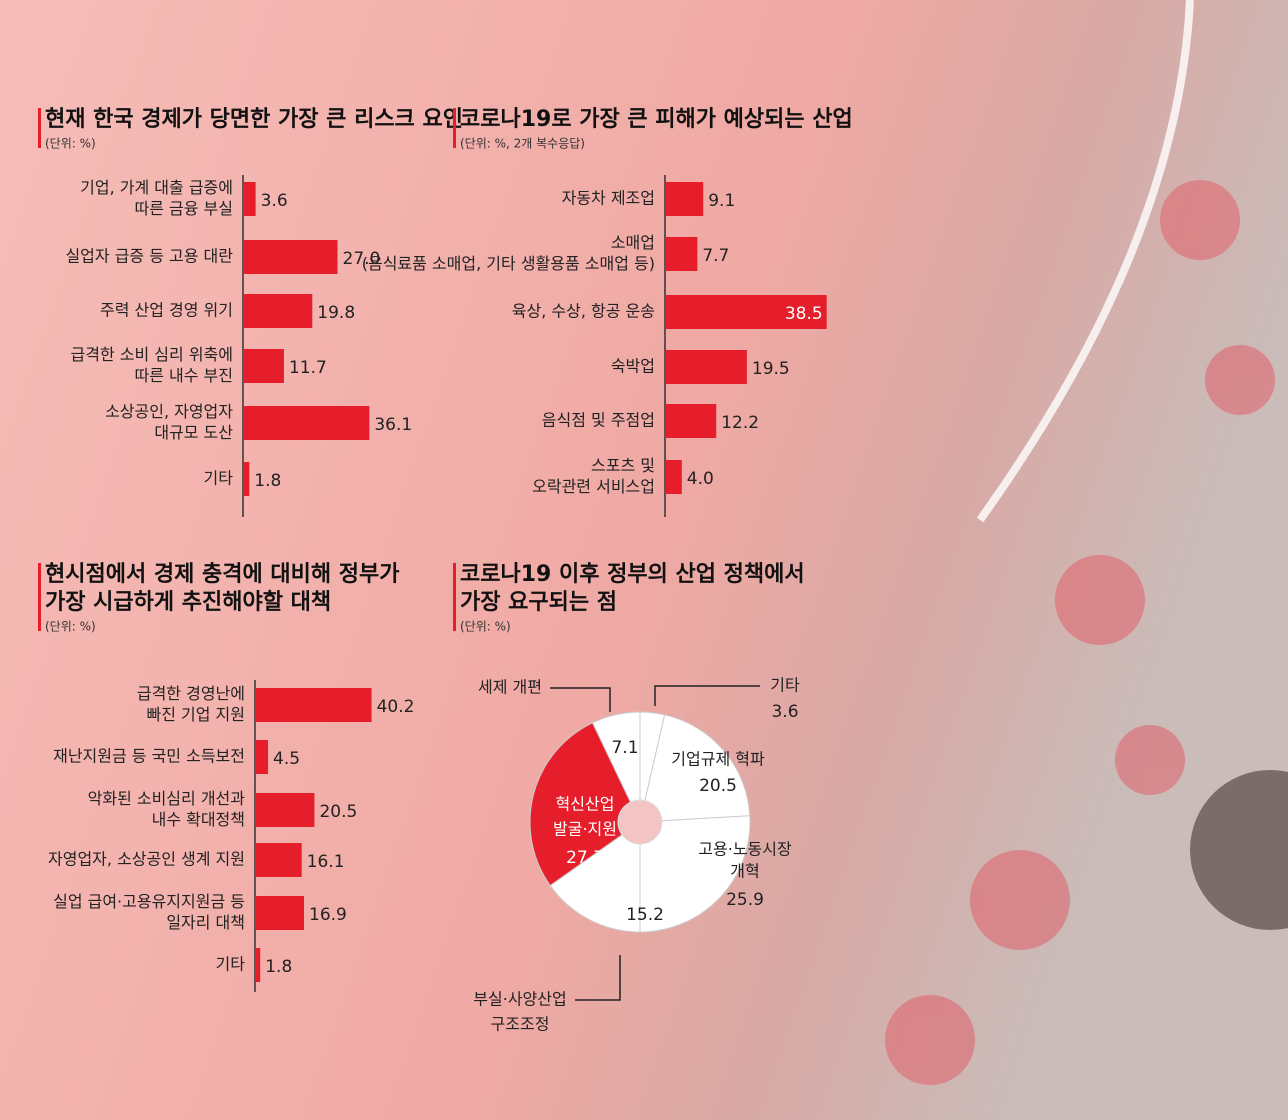 This screenshot has height=1120, width=1288. I want to click on category-label: 음식점 및 주점업, so click(598, 420).